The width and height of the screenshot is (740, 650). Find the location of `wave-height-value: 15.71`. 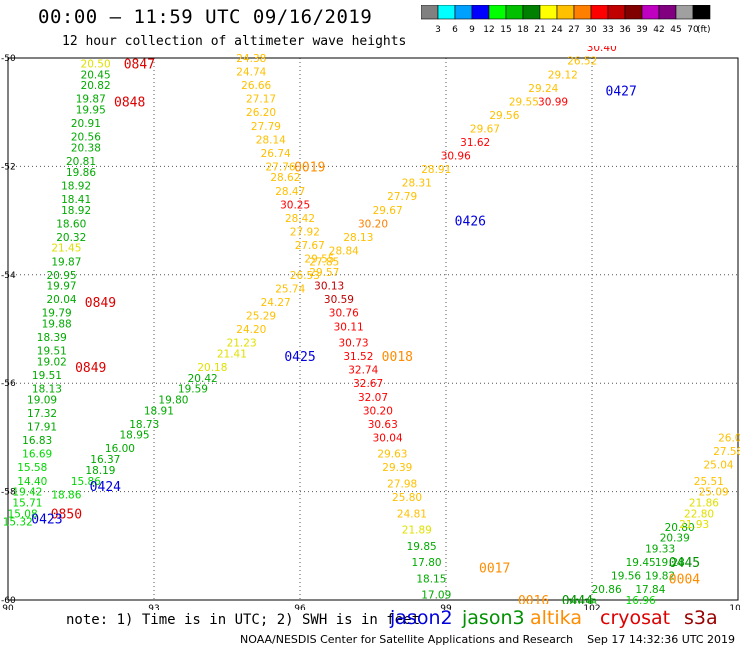

wave-height-value: 15.71 is located at coordinates (27, 503).